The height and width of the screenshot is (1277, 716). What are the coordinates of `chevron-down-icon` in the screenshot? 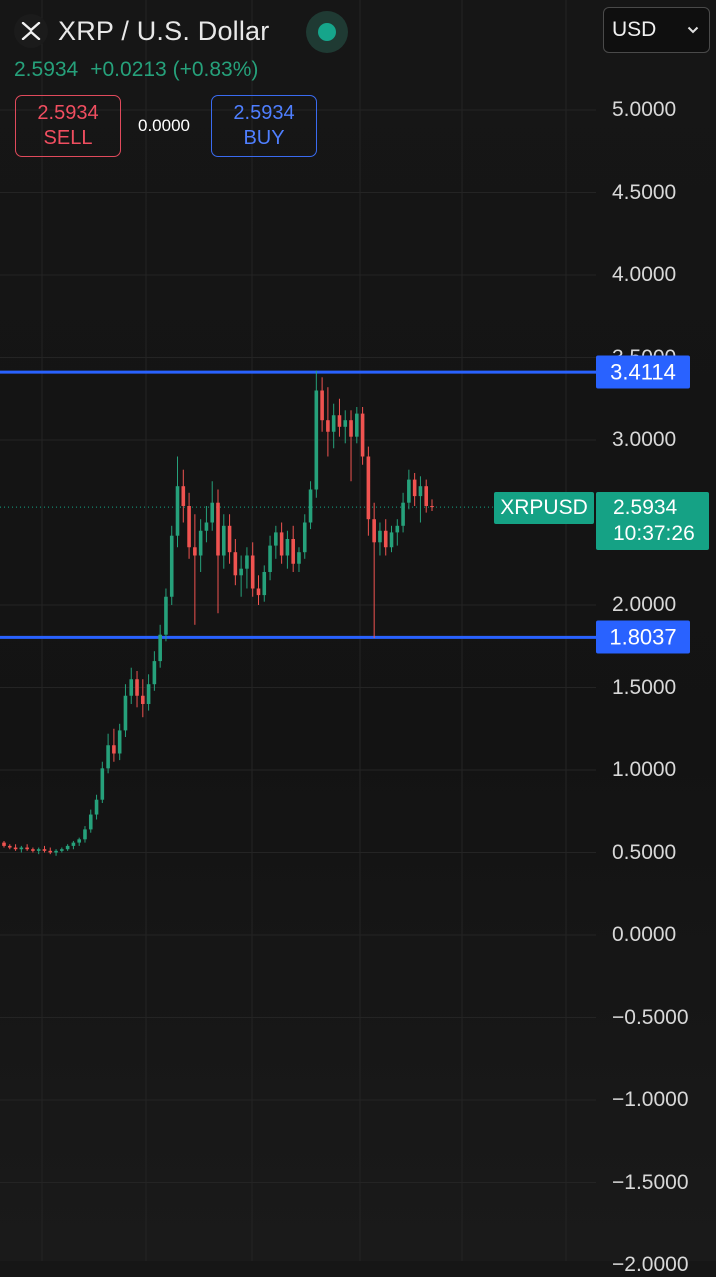 It's located at (693, 30).